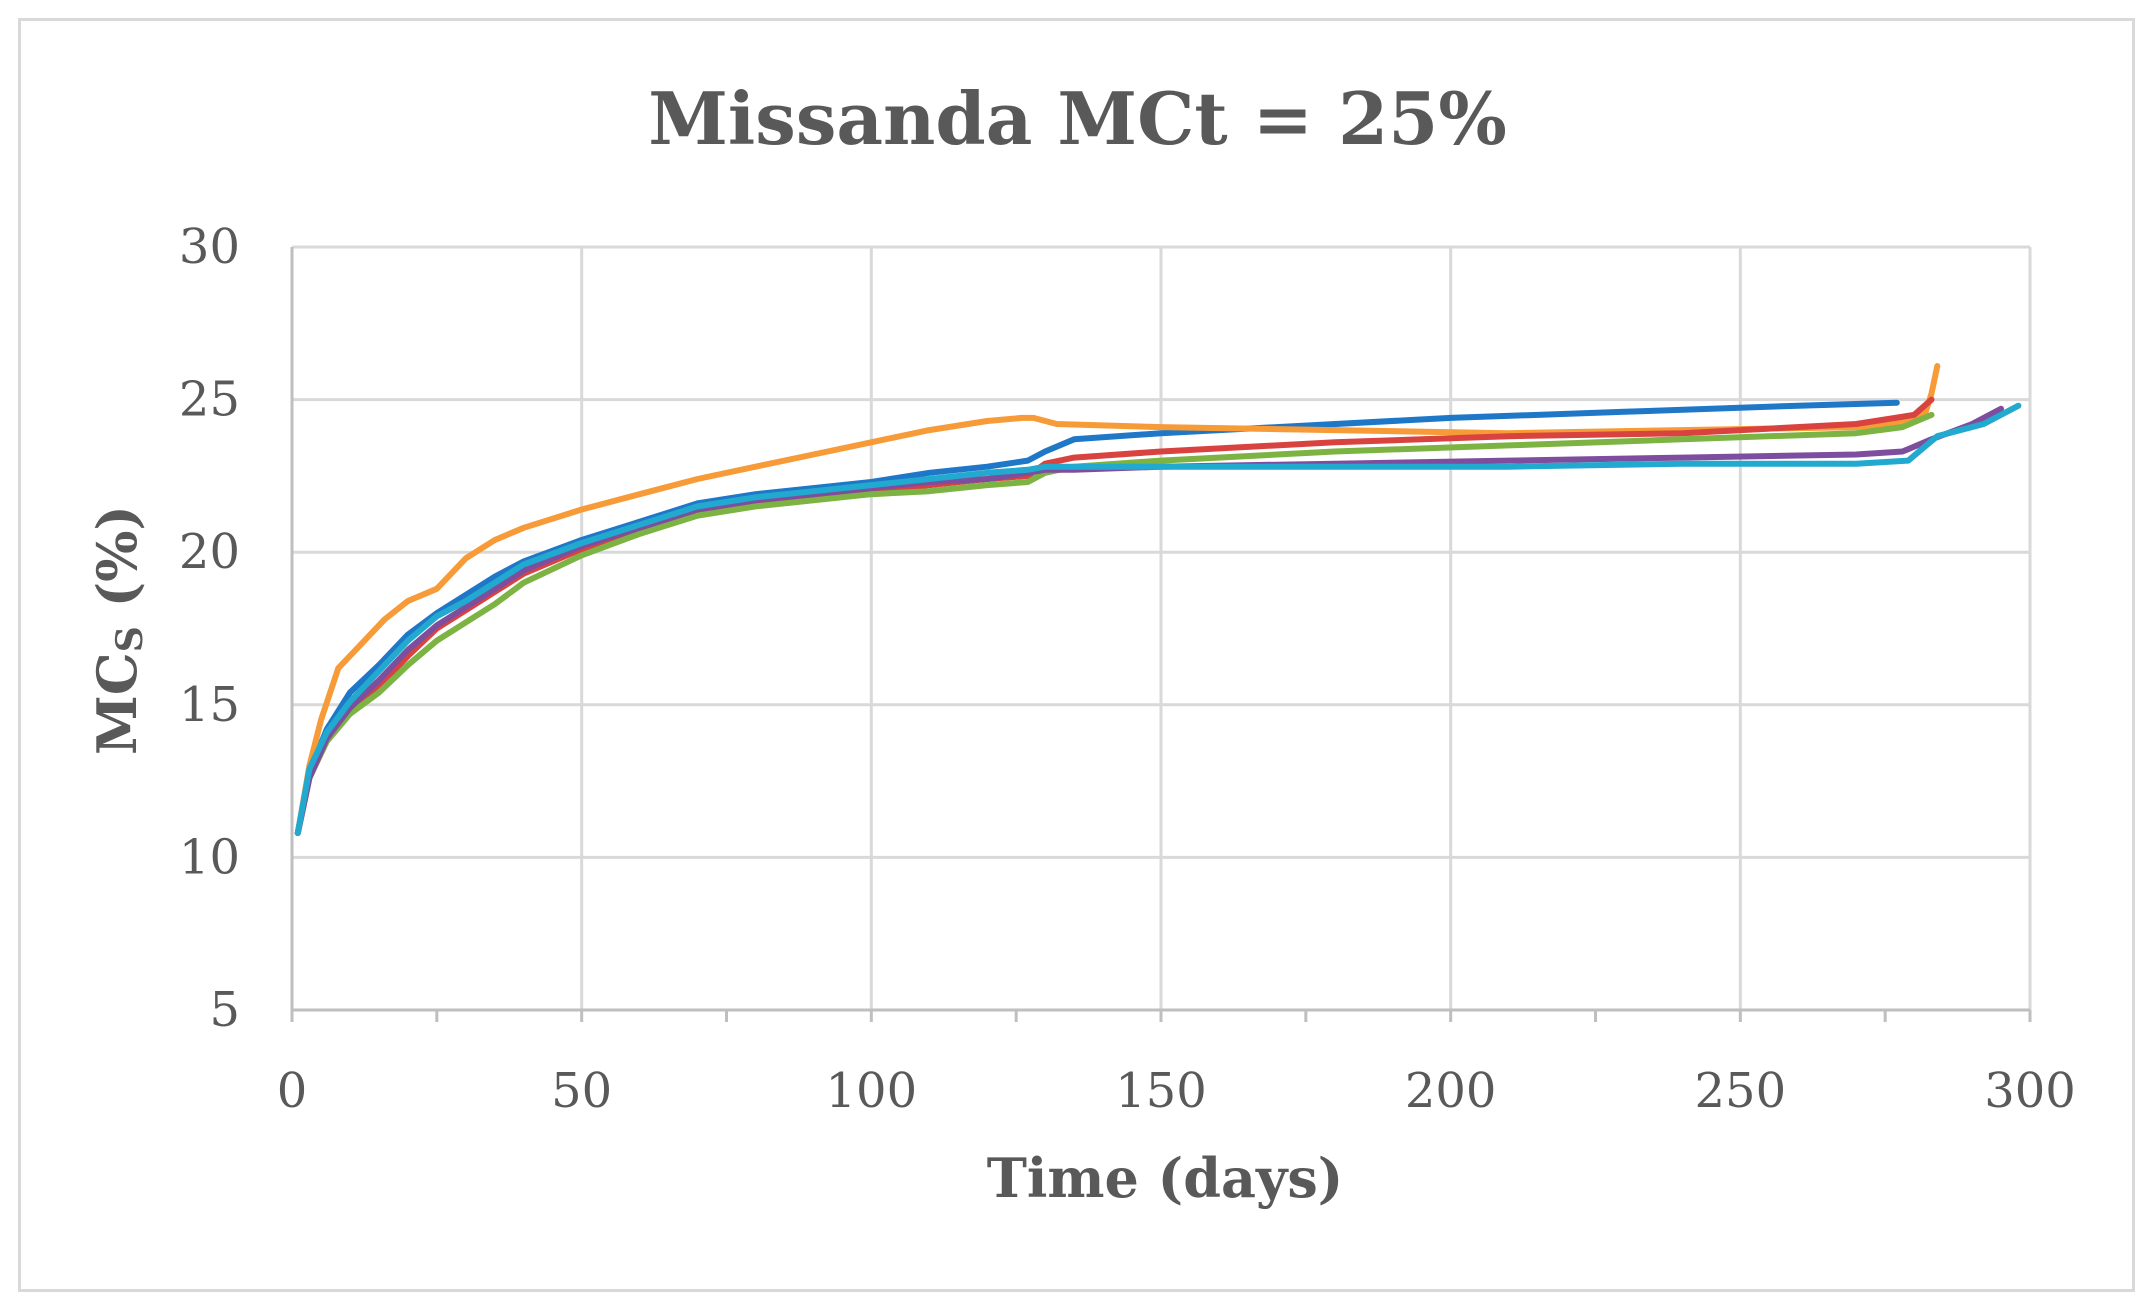 Image resolution: width=2155 pixels, height=1315 pixels. What do you see at coordinates (1741, 1091) in the screenshot?
I see `x-tick-label: 250` at bounding box center [1741, 1091].